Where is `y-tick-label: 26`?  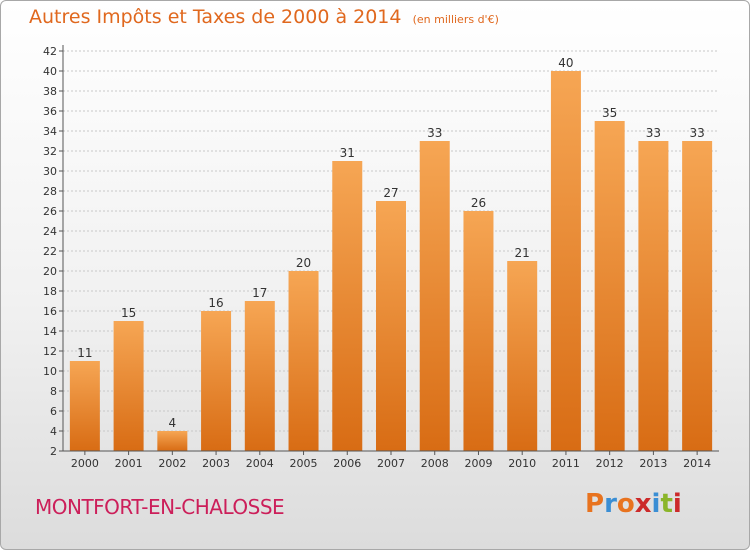 y-tick-label: 26 is located at coordinates (50, 211).